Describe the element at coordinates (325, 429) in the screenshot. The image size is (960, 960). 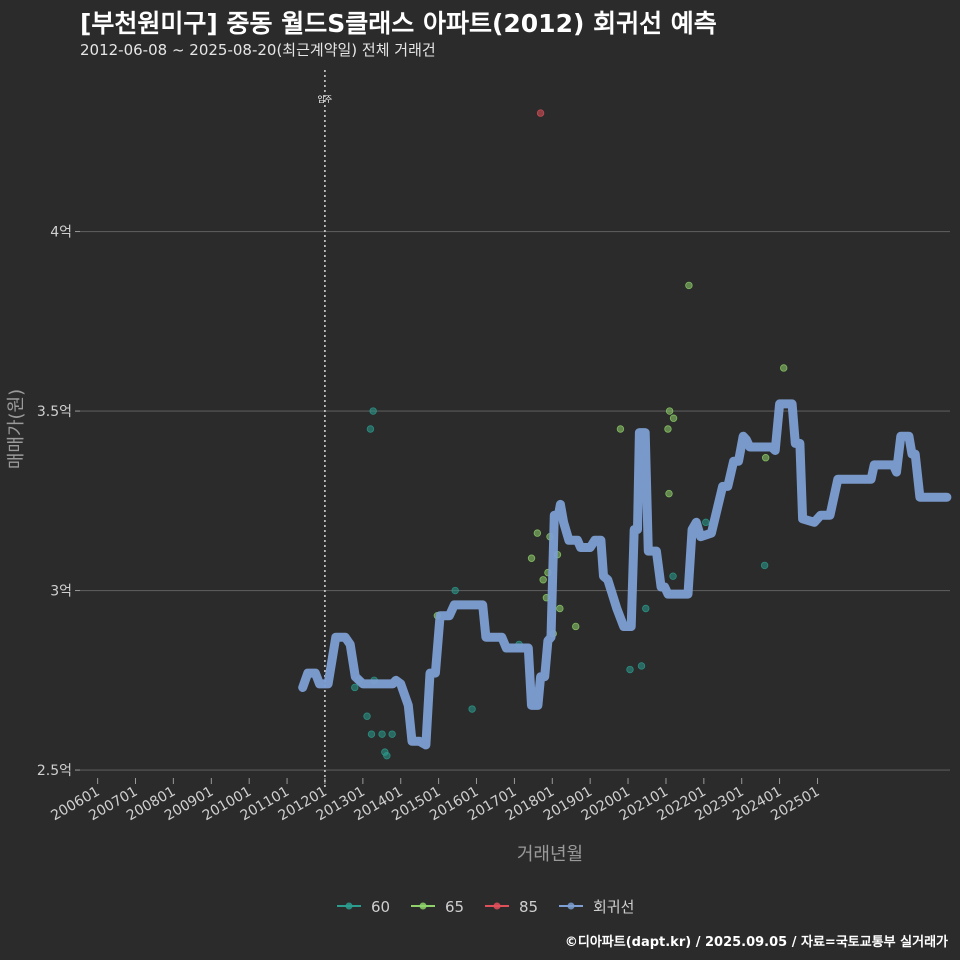
I see `annotation-layer: 입주` at that location.